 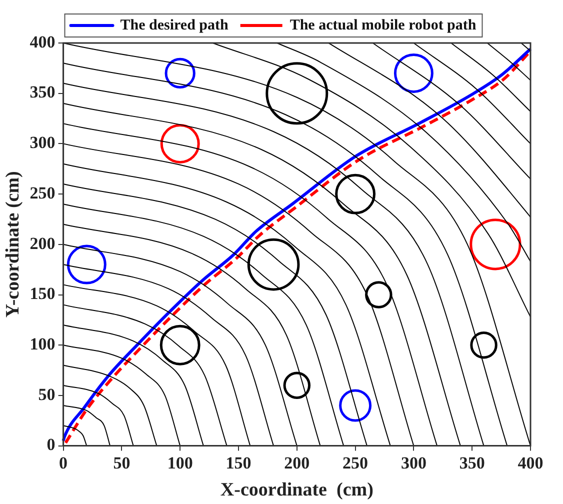 I want to click on y-tick-label: 50, so click(x=47, y=394).